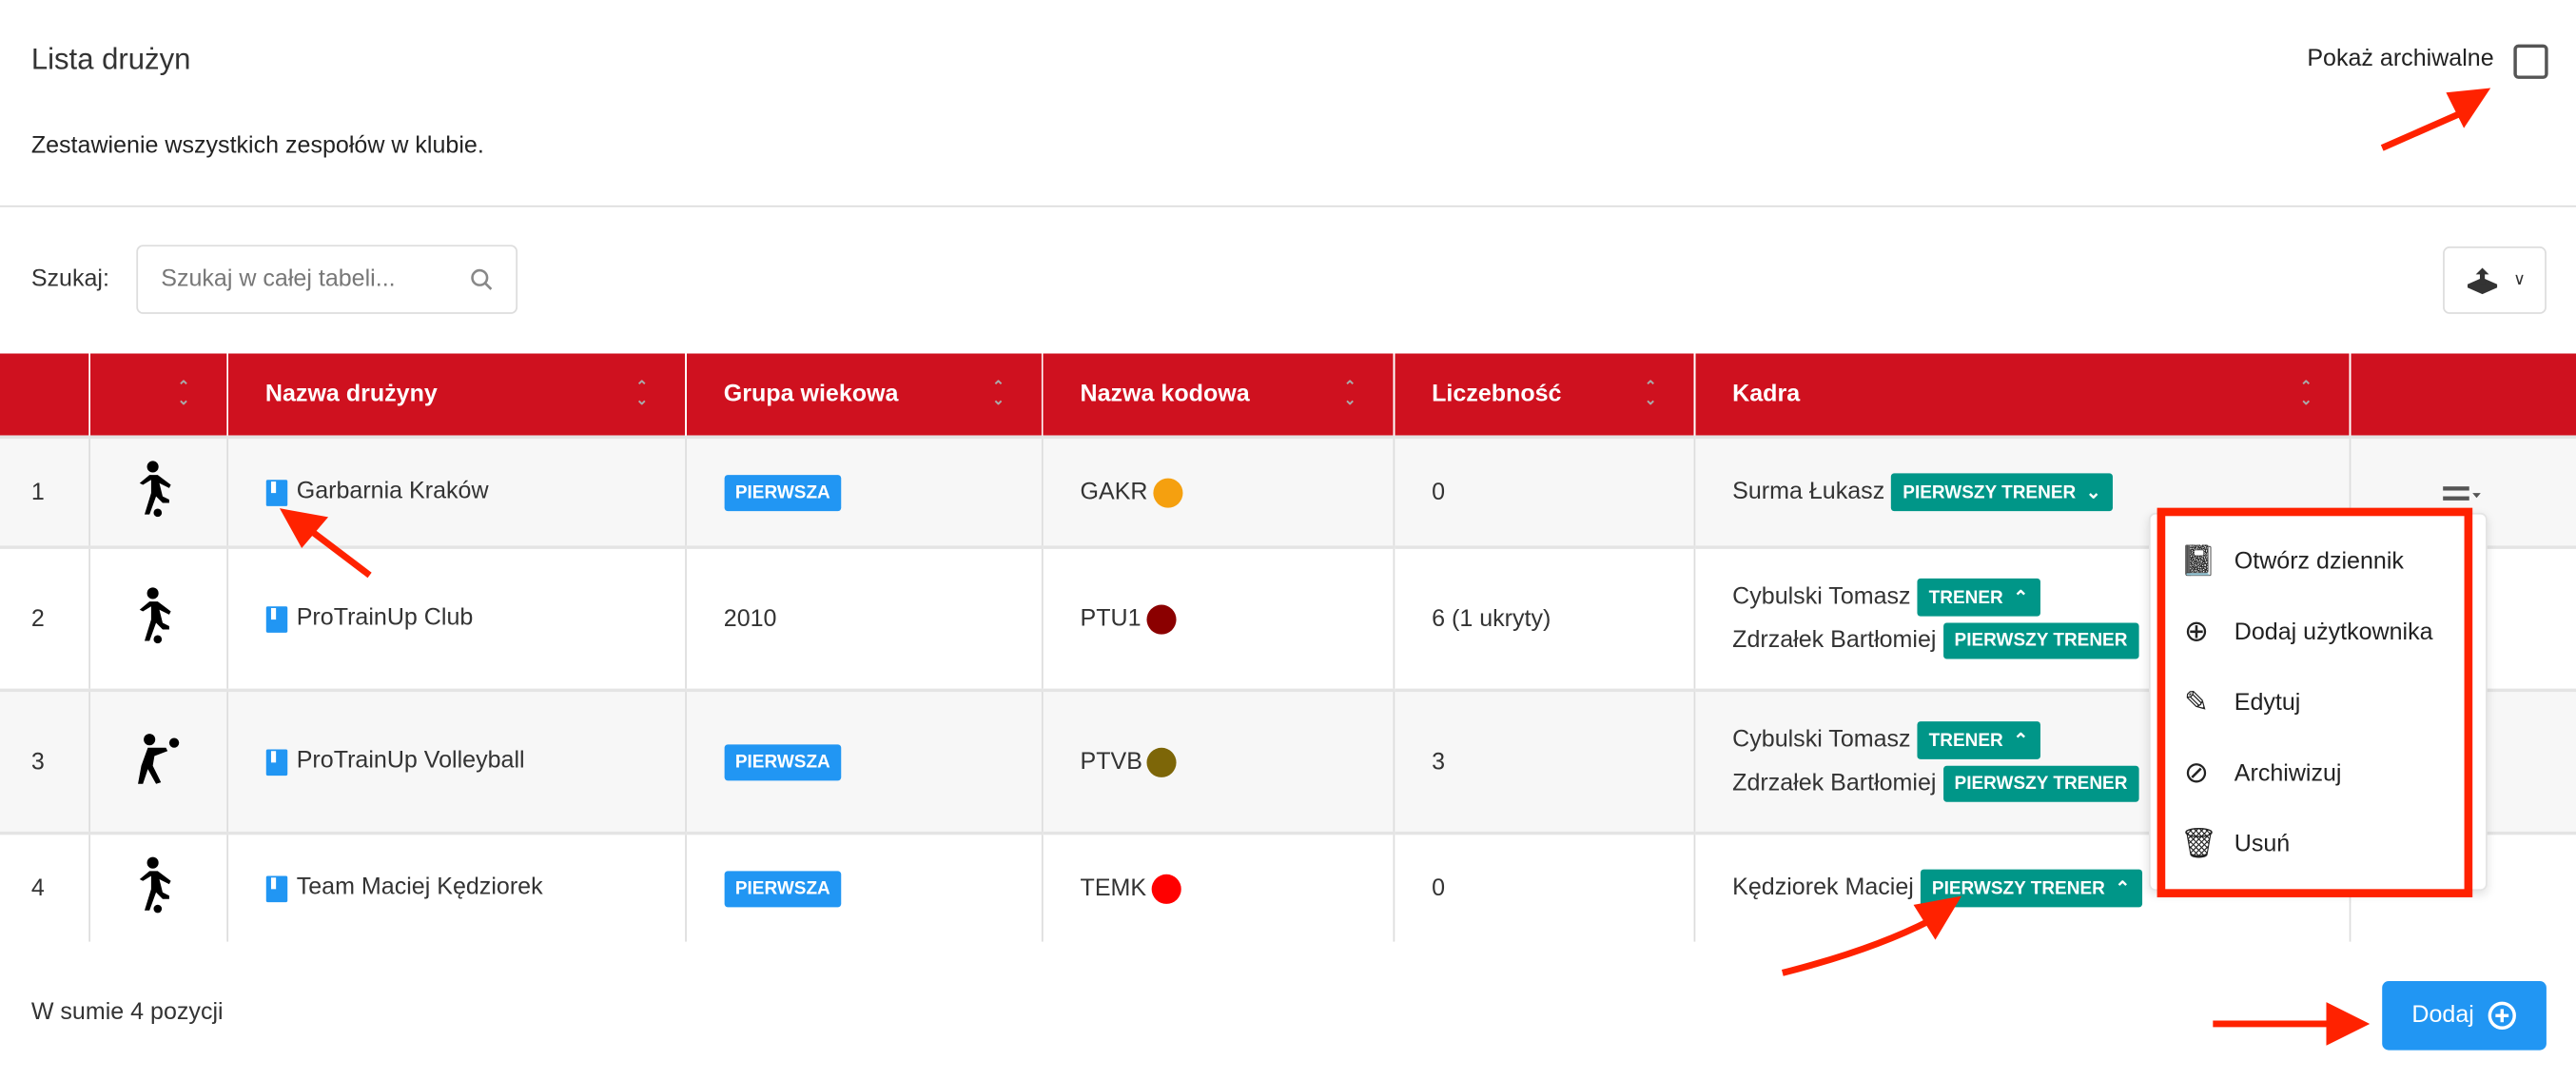 This screenshot has height=1081, width=2576. Describe the element at coordinates (2318, 772) in the screenshot. I see `menu-item: ⊘ Archiwizuj` at that location.